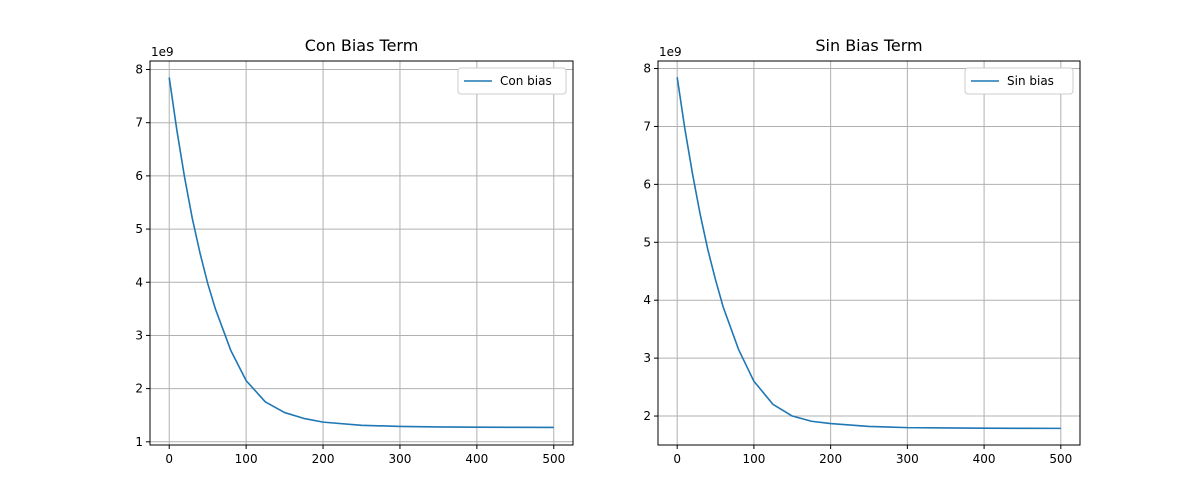  What do you see at coordinates (868, 45) in the screenshot?
I see `chart-title: Sin Bias Term` at bounding box center [868, 45].